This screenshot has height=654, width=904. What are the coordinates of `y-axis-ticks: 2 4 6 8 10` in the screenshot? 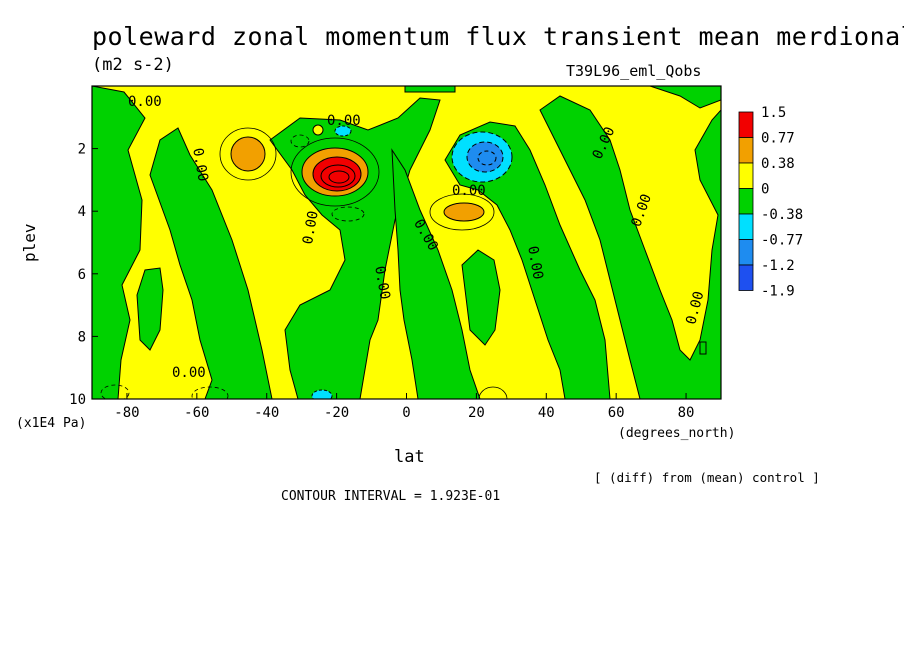 It's located at (83, 275).